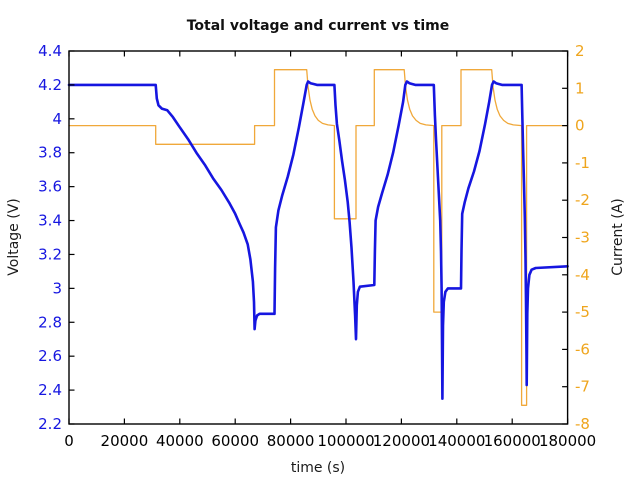  What do you see at coordinates (50, 85) in the screenshot?
I see `y-left-tick-label: 4.2` at bounding box center [50, 85].